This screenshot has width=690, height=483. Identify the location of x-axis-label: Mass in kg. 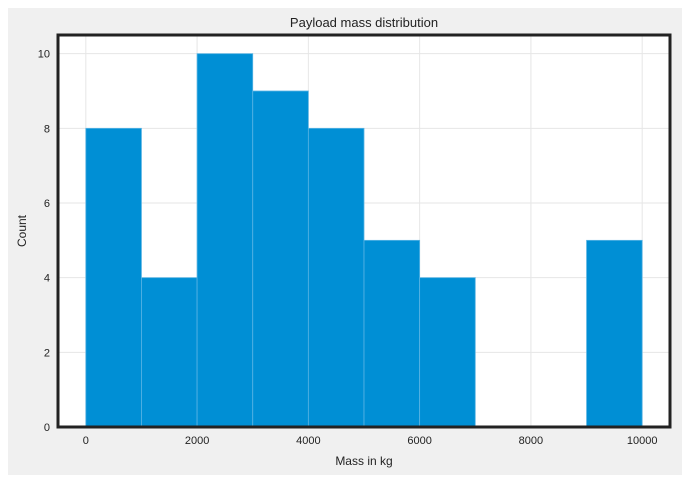
(363, 461).